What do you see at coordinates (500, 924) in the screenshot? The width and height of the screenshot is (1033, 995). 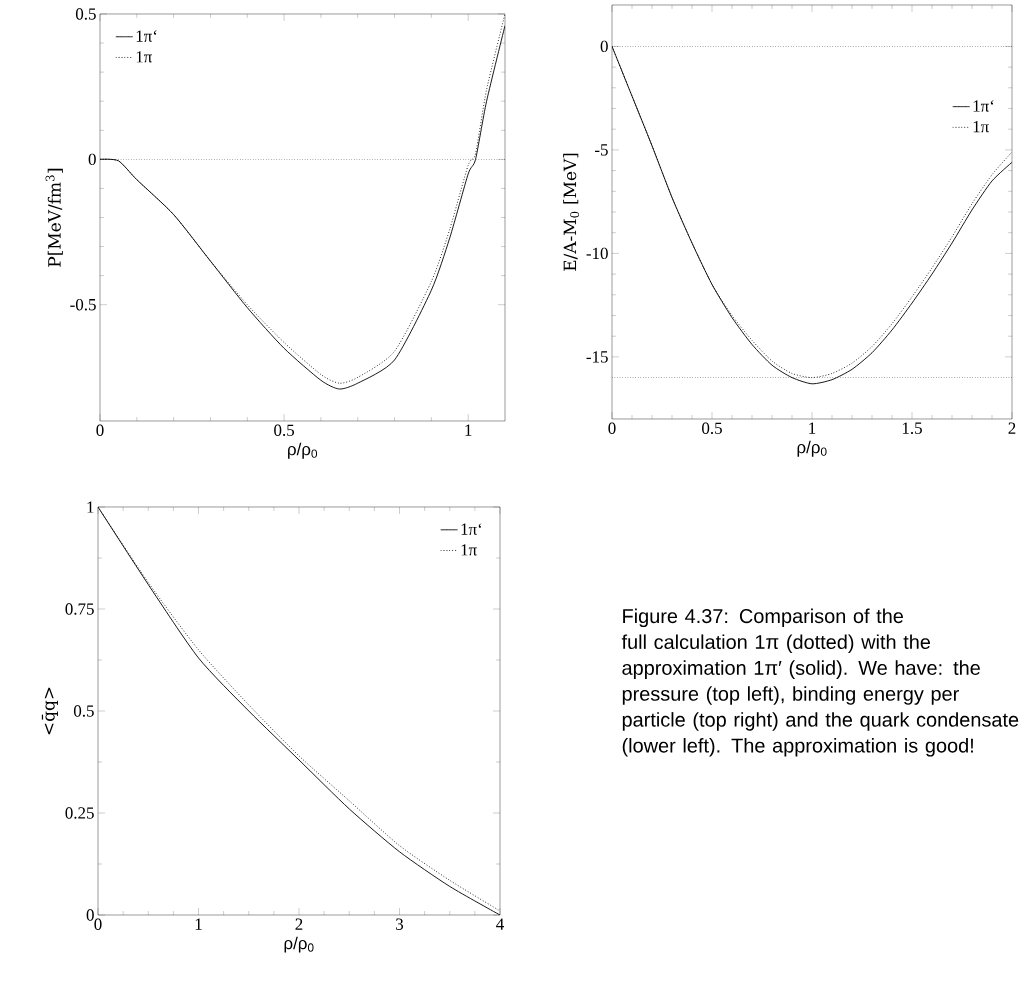 I see `x-tick-label: 4` at bounding box center [500, 924].